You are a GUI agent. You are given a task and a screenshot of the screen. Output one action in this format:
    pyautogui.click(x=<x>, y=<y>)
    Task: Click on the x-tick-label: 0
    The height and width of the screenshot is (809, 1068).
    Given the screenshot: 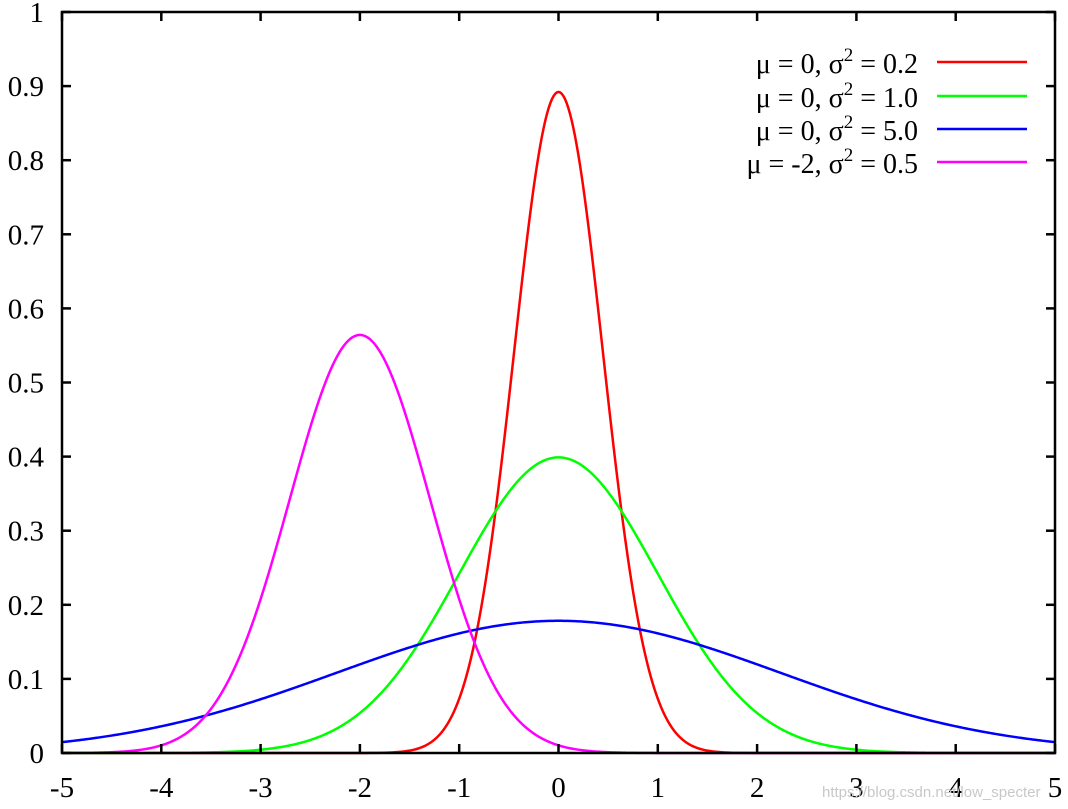 What is the action you would take?
    pyautogui.click(x=558, y=788)
    